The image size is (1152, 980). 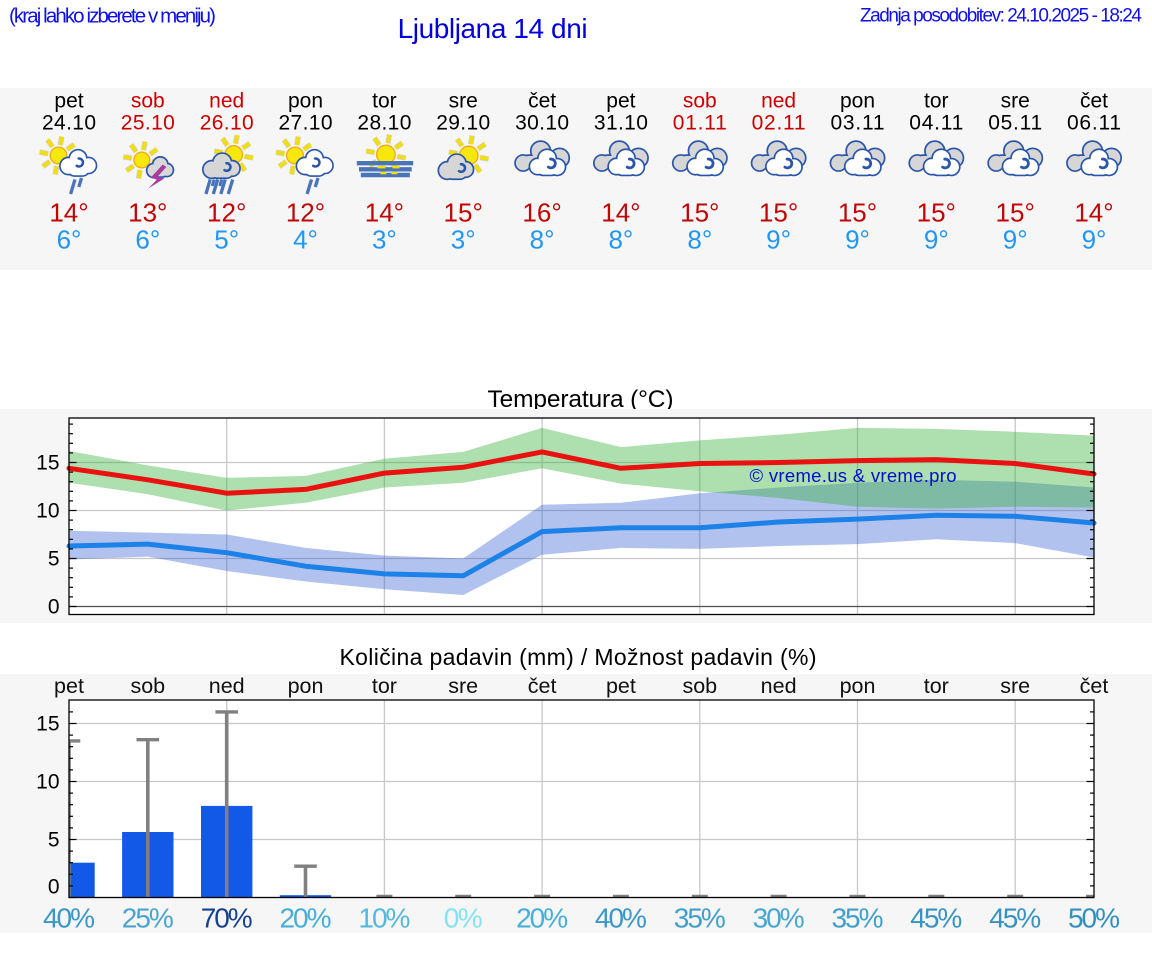 What do you see at coordinates (853, 475) in the screenshot?
I see `svg-text: © vreme.us & vreme.pro` at bounding box center [853, 475].